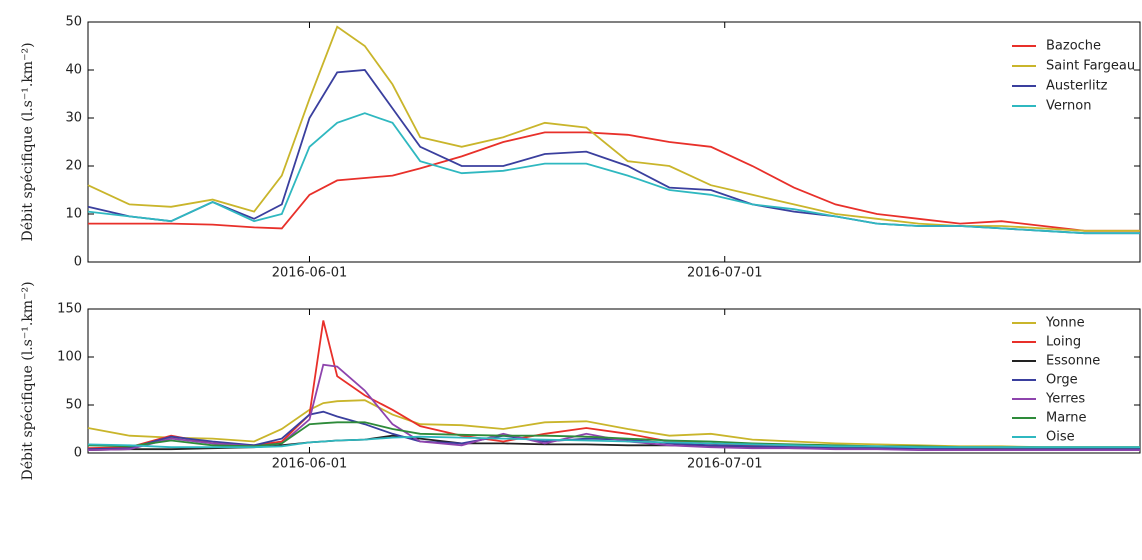 This screenshot has height=560, width=1142. I want to click on legend-label: Oise, so click(1060, 437).